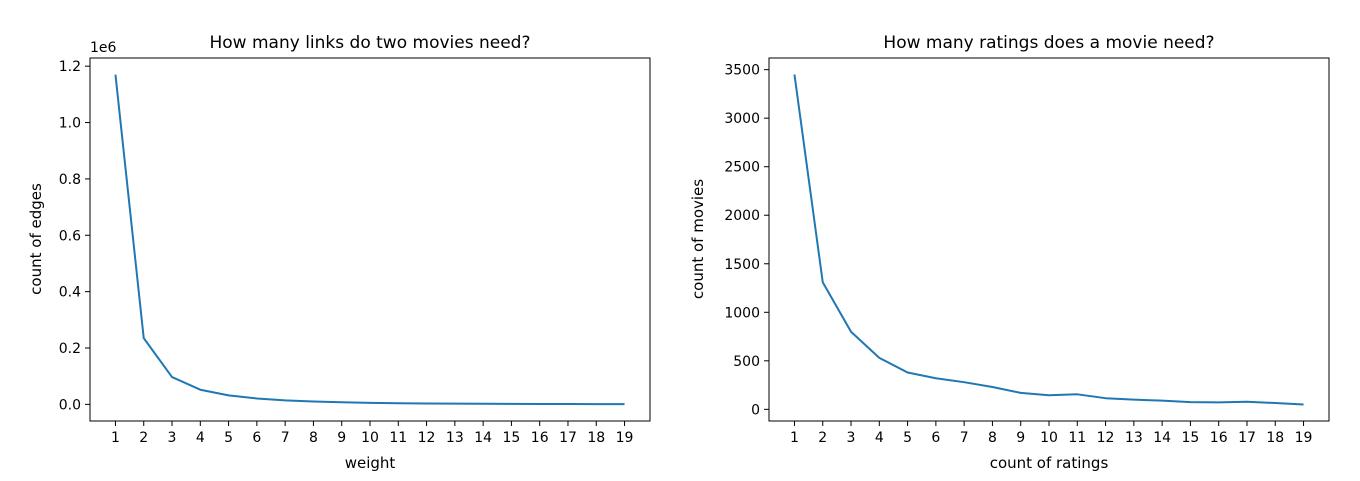  I want to click on left-chart-title: How many links do two movies need?, so click(370, 43).